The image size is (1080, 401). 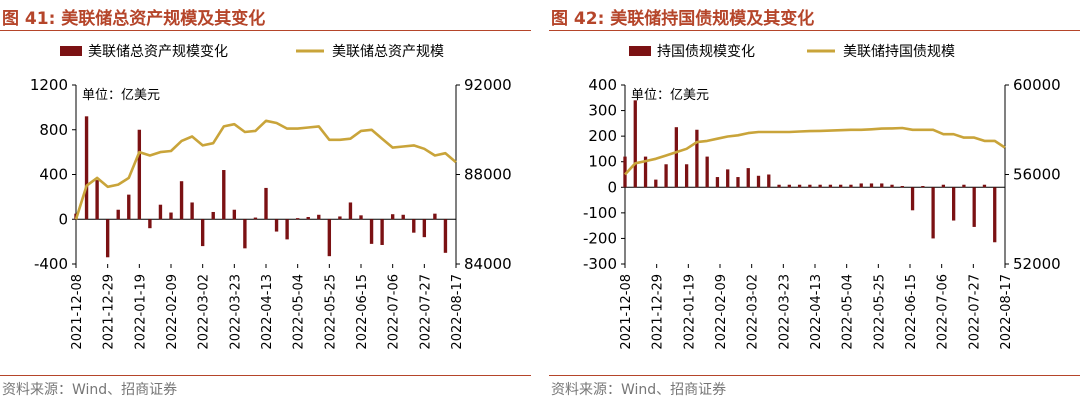 What do you see at coordinates (488, 264) in the screenshot?
I see `y-tick-label-right: 84000` at bounding box center [488, 264].